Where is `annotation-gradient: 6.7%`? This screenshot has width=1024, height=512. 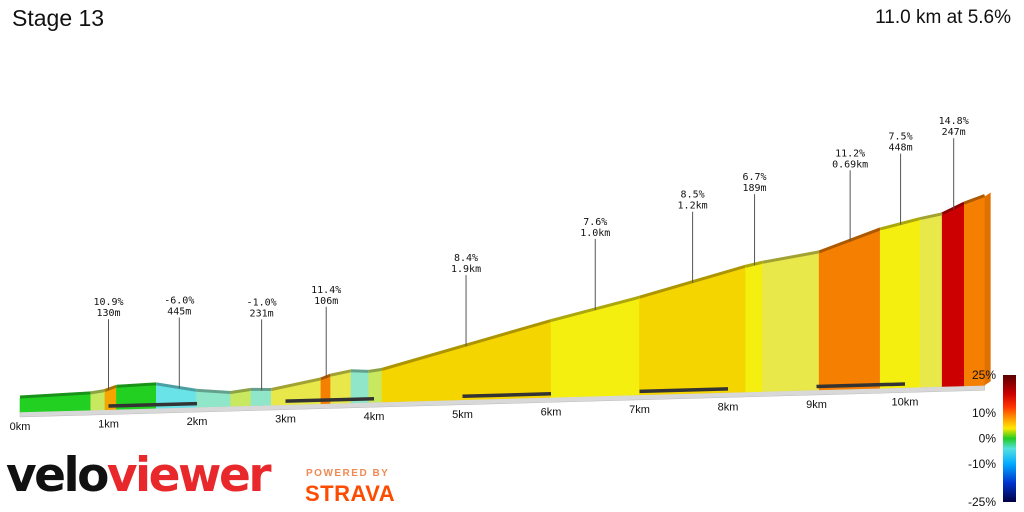
annotation-gradient: 6.7% is located at coordinates (755, 177).